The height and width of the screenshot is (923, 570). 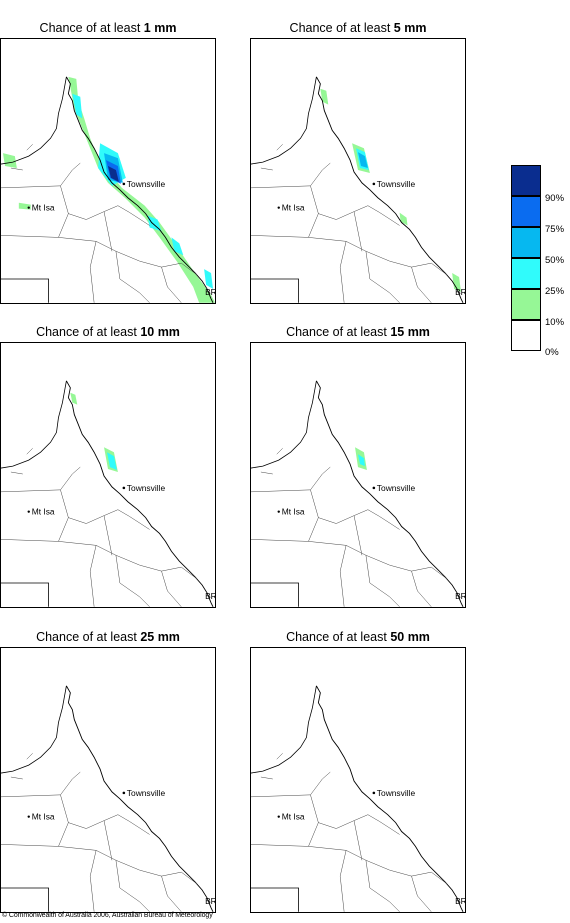 What do you see at coordinates (555, 322) in the screenshot?
I see `legend-label: 10%` at bounding box center [555, 322].